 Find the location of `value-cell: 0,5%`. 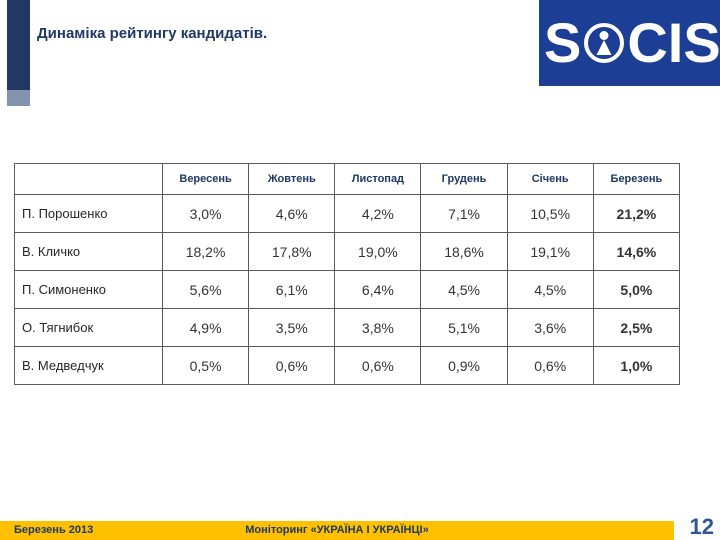

value-cell: 0,5% is located at coordinates (205, 365).